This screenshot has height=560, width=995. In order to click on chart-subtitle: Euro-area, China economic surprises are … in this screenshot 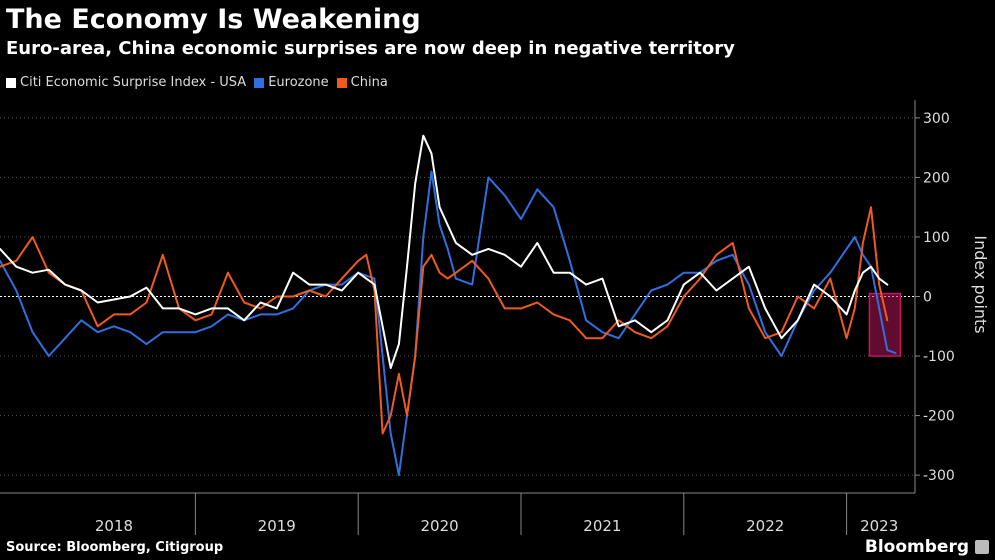, I will do `click(370, 48)`.